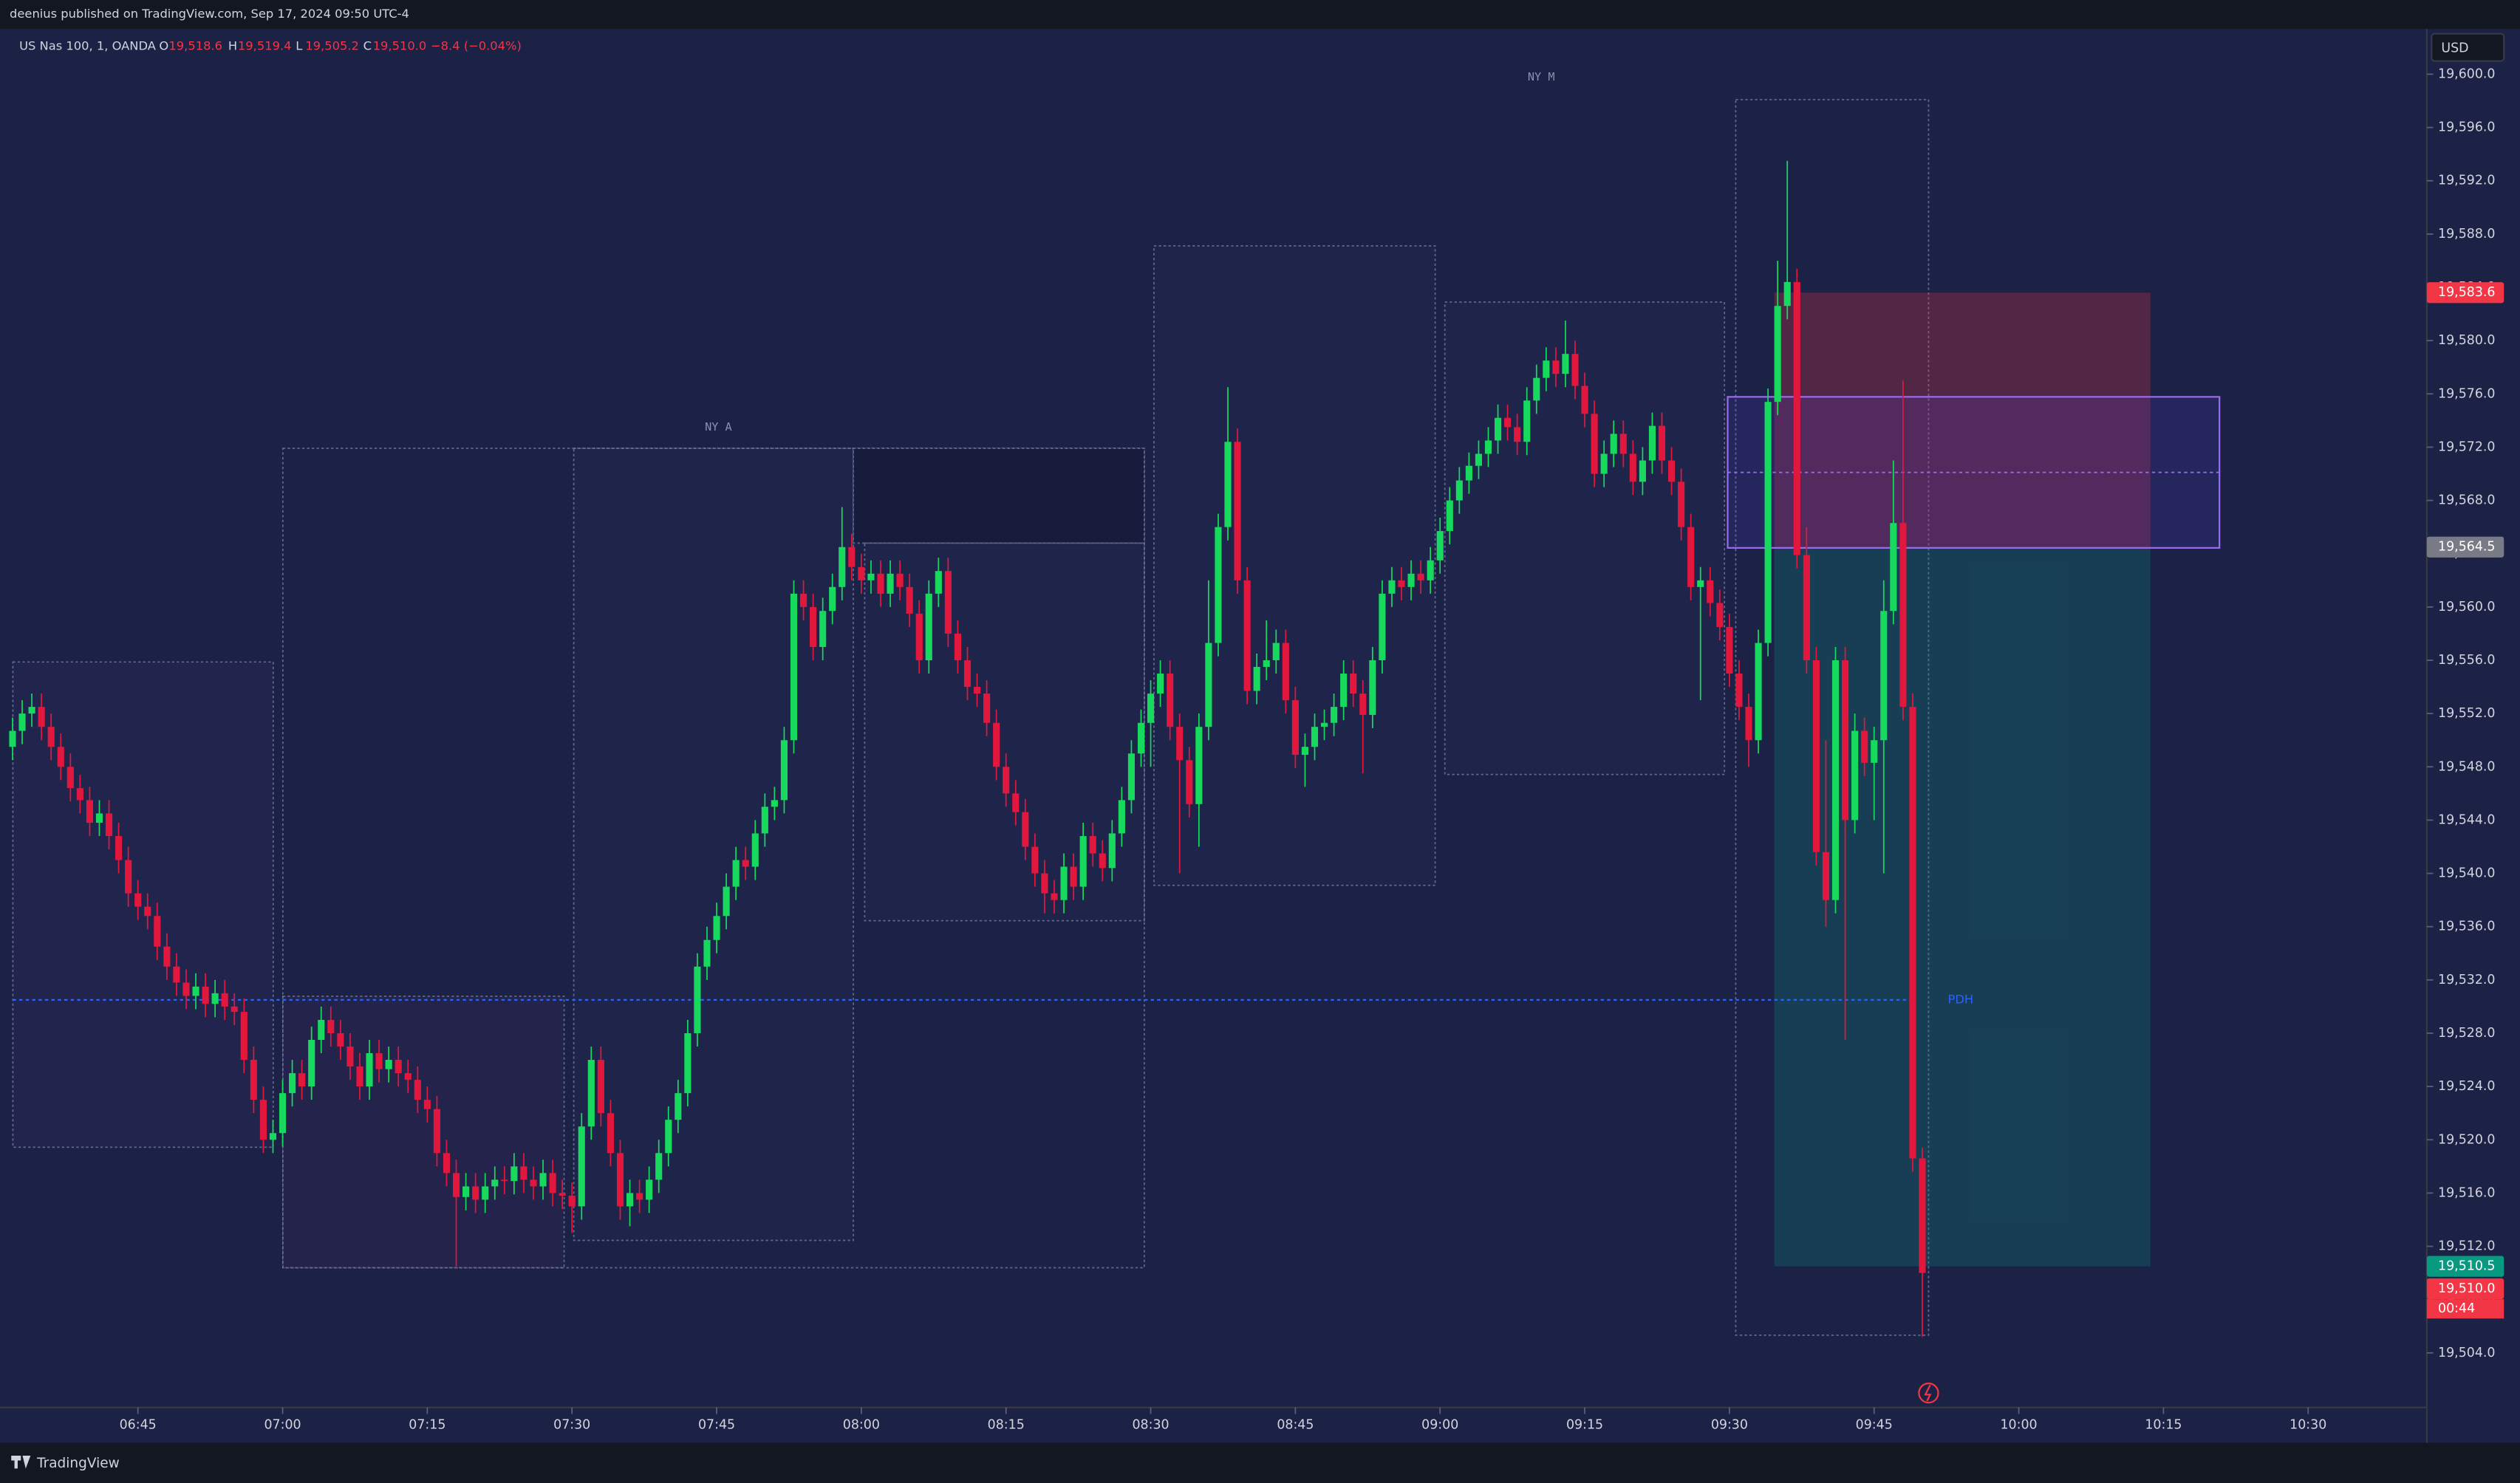 The width and height of the screenshot is (2520, 1483). What do you see at coordinates (718, 427) in the screenshot?
I see `session-label: NY A` at bounding box center [718, 427].